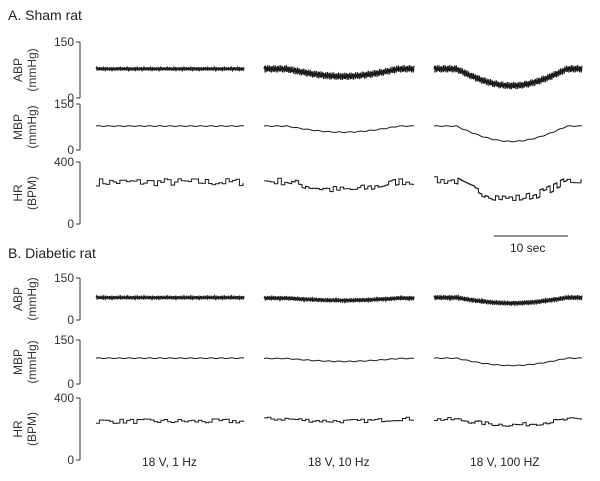 Image resolution: width=600 pixels, height=481 pixels. What do you see at coordinates (45, 15) in the screenshot?
I see `panel-title-sham: A. Sham rat` at bounding box center [45, 15].